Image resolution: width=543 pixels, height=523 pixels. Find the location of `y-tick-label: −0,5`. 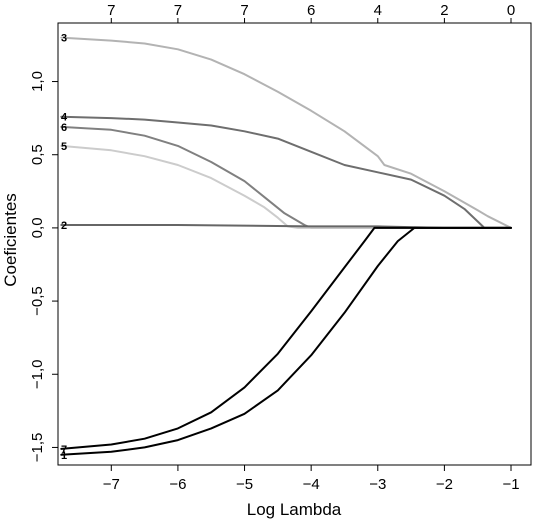

y-tick-label: −0,5 is located at coordinates (37, 301).